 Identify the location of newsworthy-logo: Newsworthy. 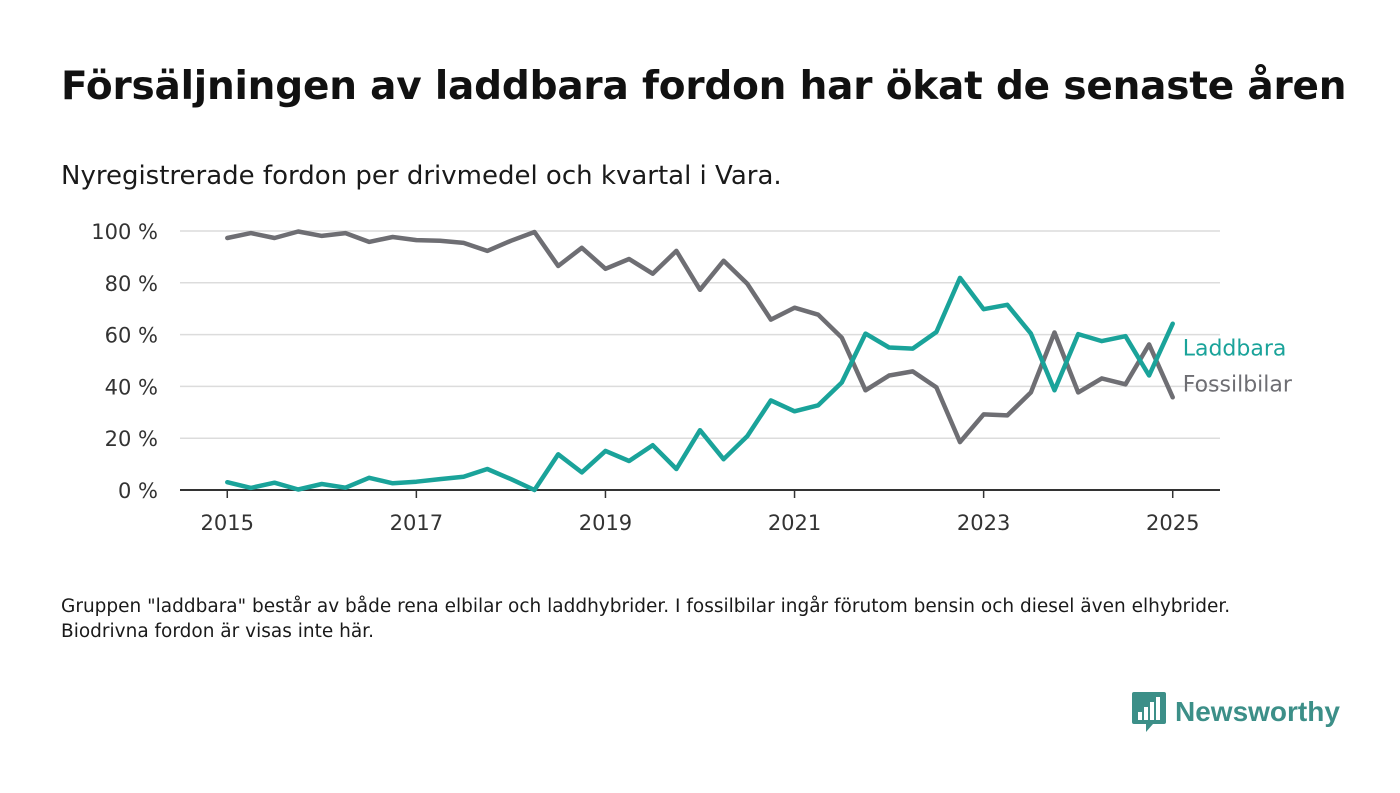
(1235, 712).